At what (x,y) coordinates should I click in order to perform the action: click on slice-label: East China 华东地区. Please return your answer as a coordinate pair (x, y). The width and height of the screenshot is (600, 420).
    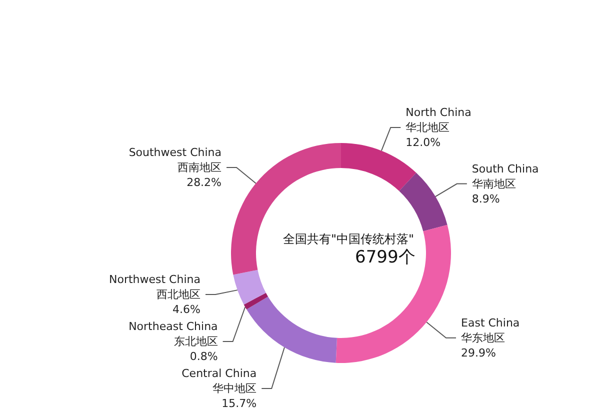
    Looking at the image, I should click on (490, 330).